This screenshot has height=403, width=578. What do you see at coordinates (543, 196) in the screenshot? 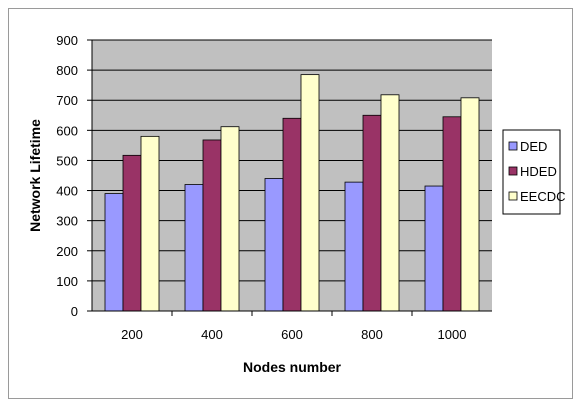
I see `legend-label-eecdc: EECDC` at bounding box center [543, 196].